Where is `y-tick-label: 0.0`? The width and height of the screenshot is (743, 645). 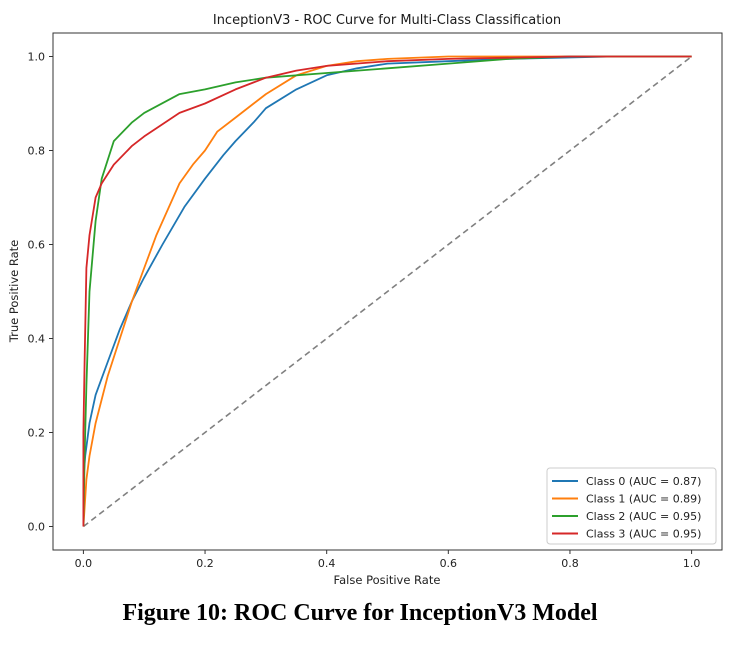
y-tick-label: 0.0 is located at coordinates (37, 527).